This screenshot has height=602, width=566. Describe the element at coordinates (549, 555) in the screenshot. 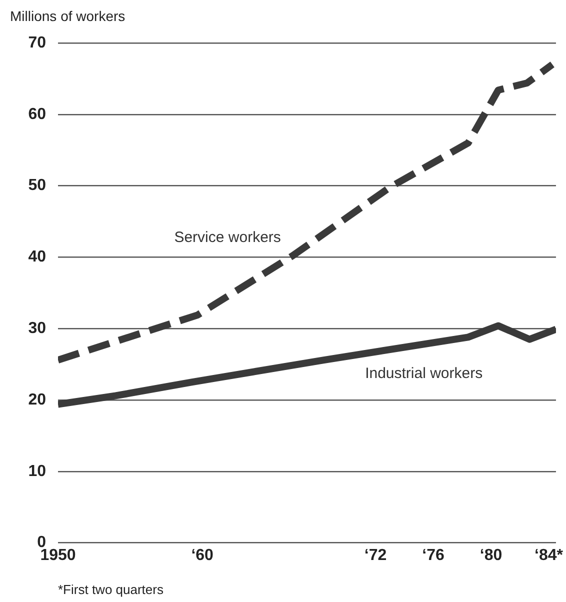

I see `x-tick-label: ‘84*` at that location.